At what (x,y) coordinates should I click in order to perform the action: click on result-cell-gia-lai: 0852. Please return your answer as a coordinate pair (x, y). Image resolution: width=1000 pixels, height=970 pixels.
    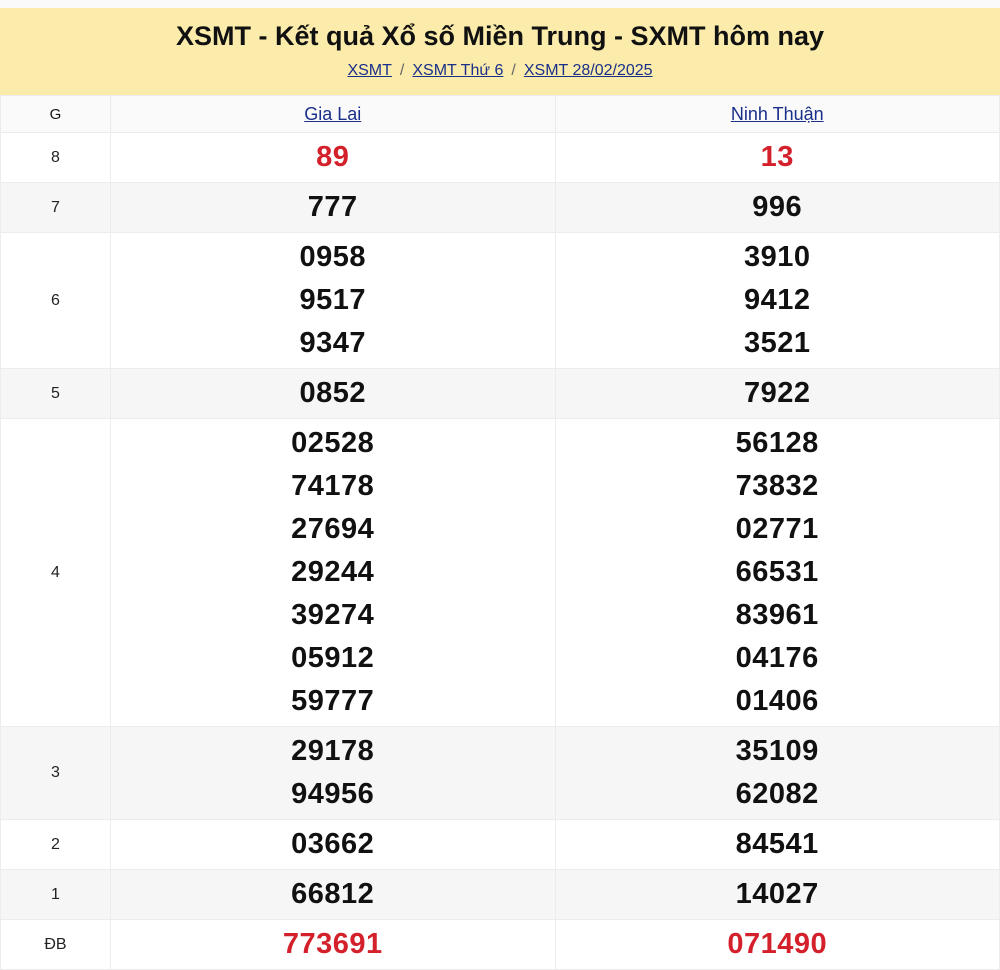
    Looking at the image, I should click on (333, 393).